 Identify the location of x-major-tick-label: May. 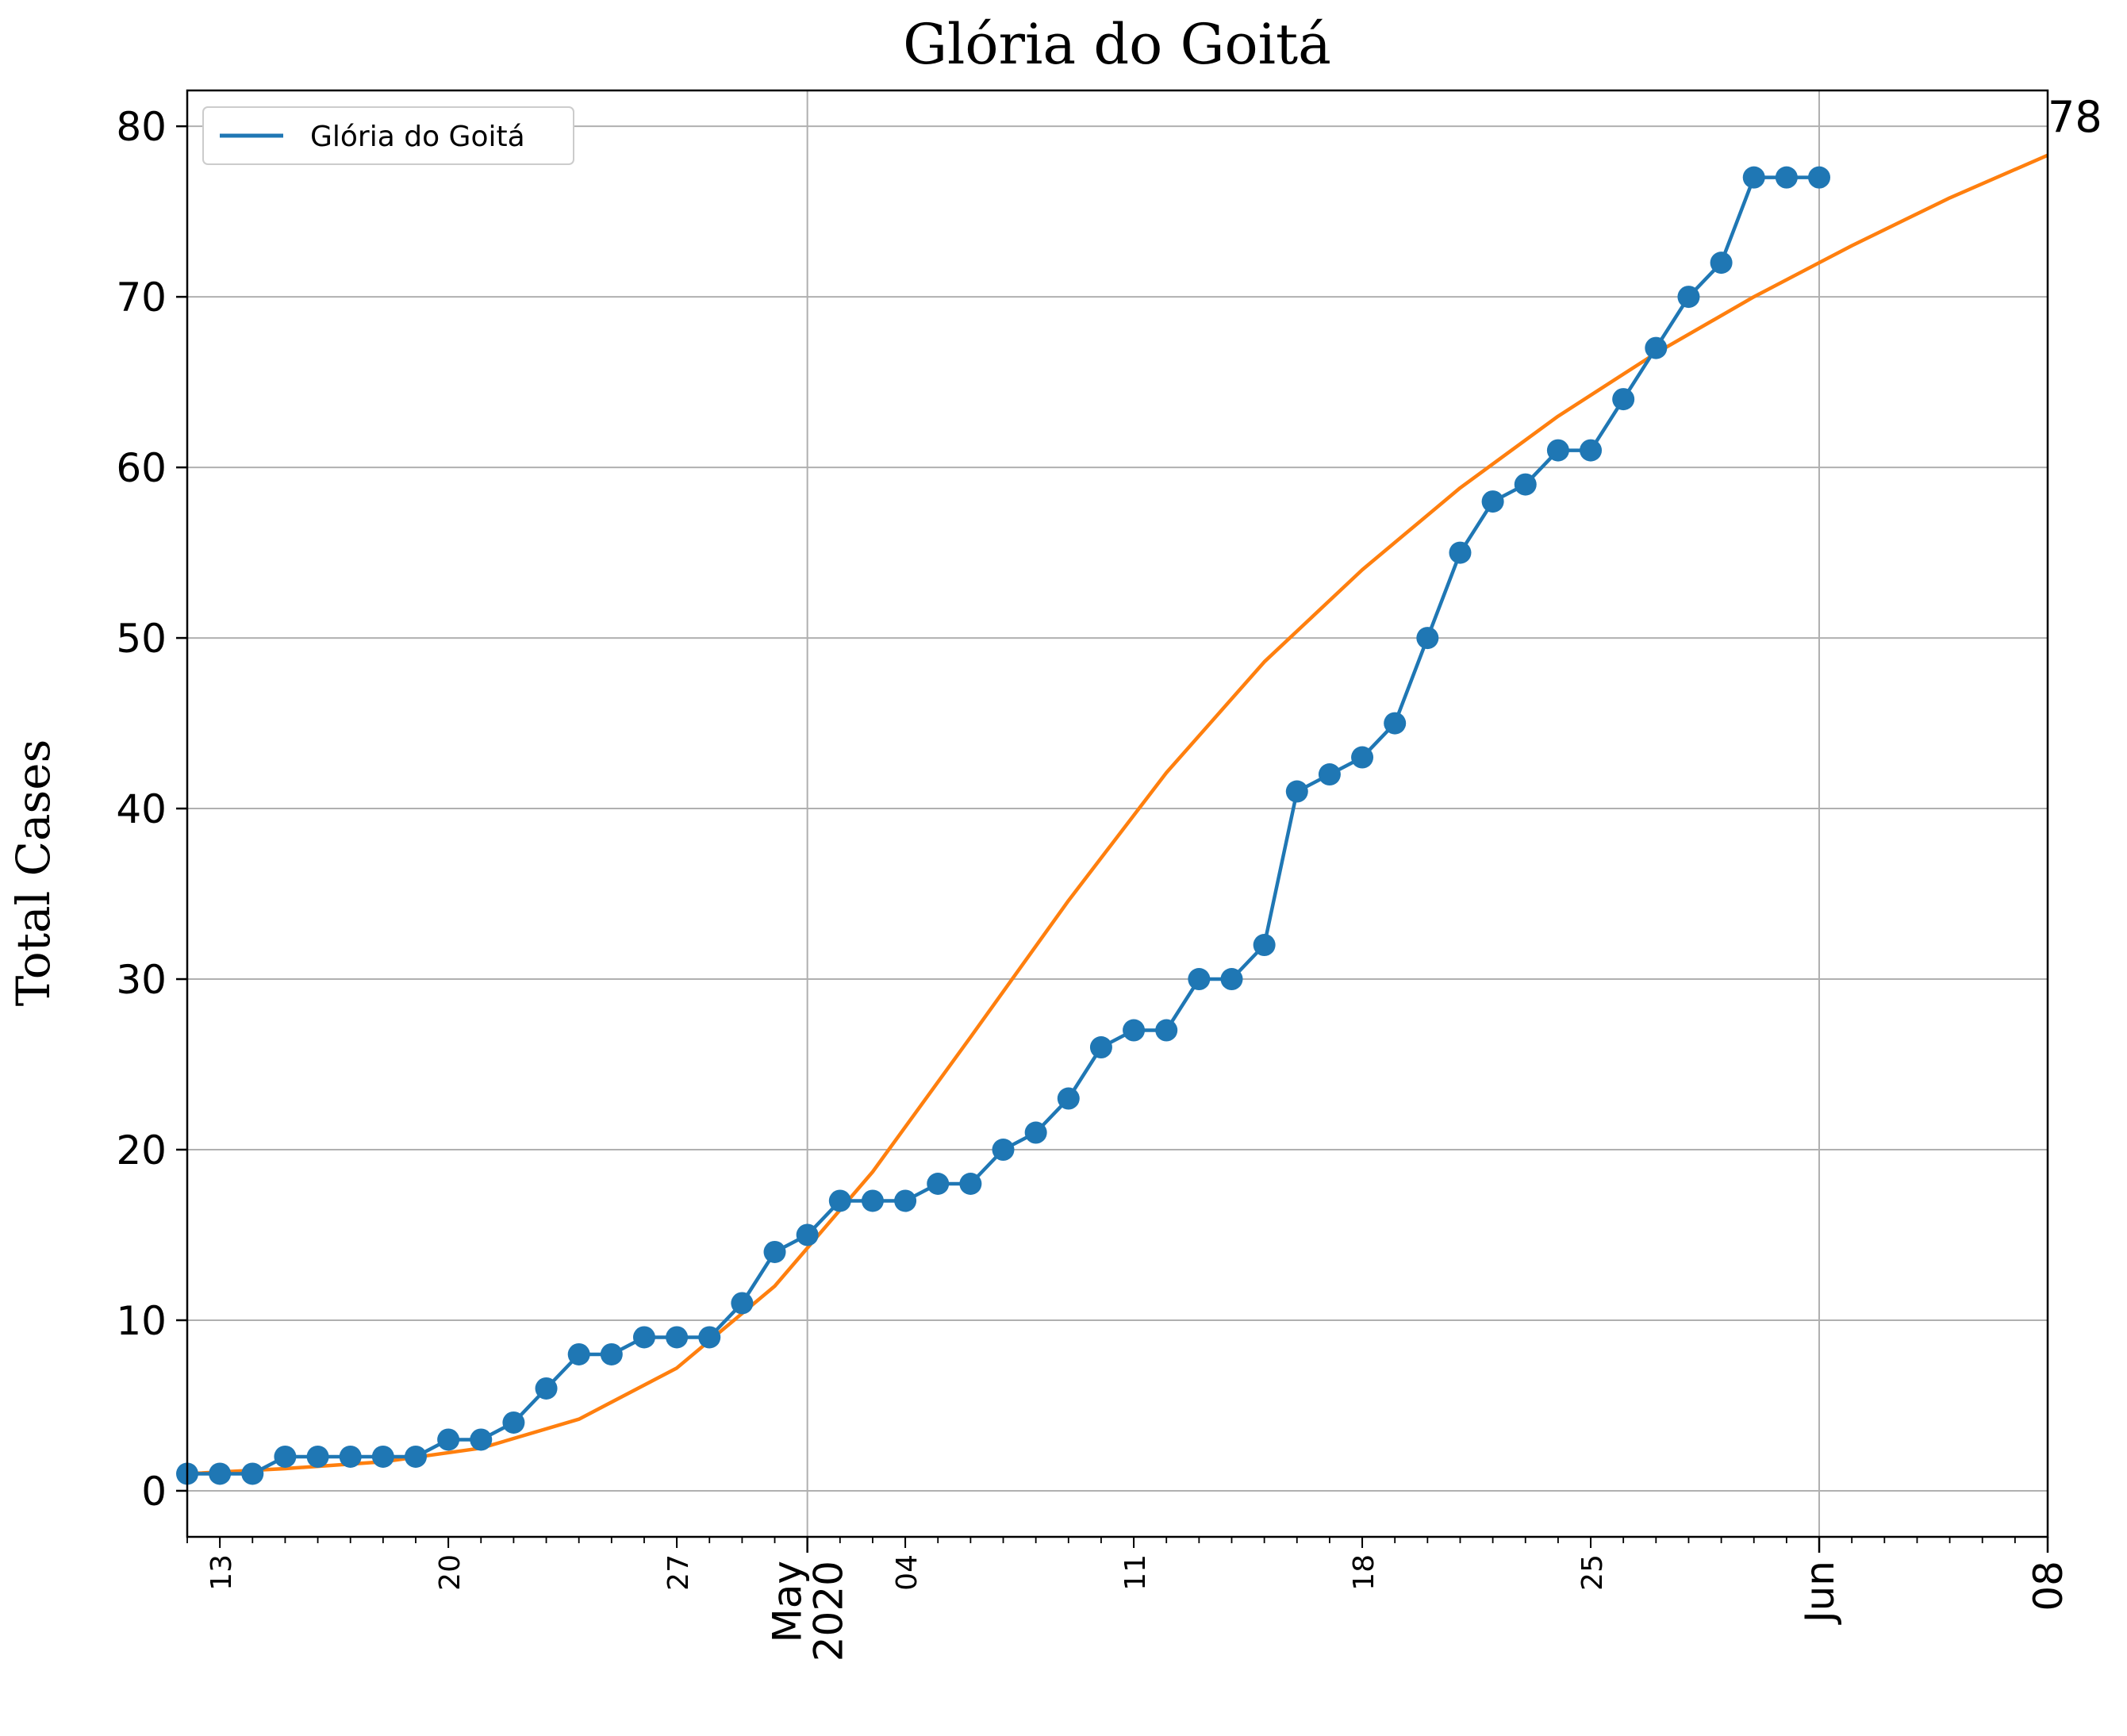
(788, 1601).